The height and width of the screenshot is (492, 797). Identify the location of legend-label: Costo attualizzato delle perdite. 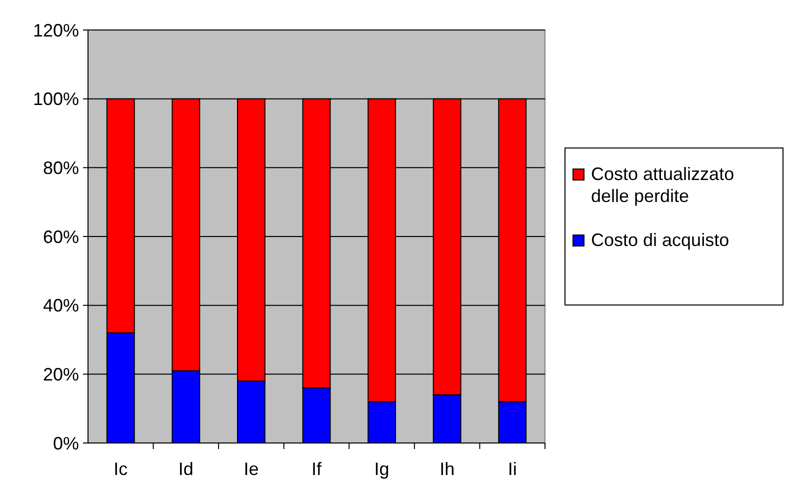
(662, 185).